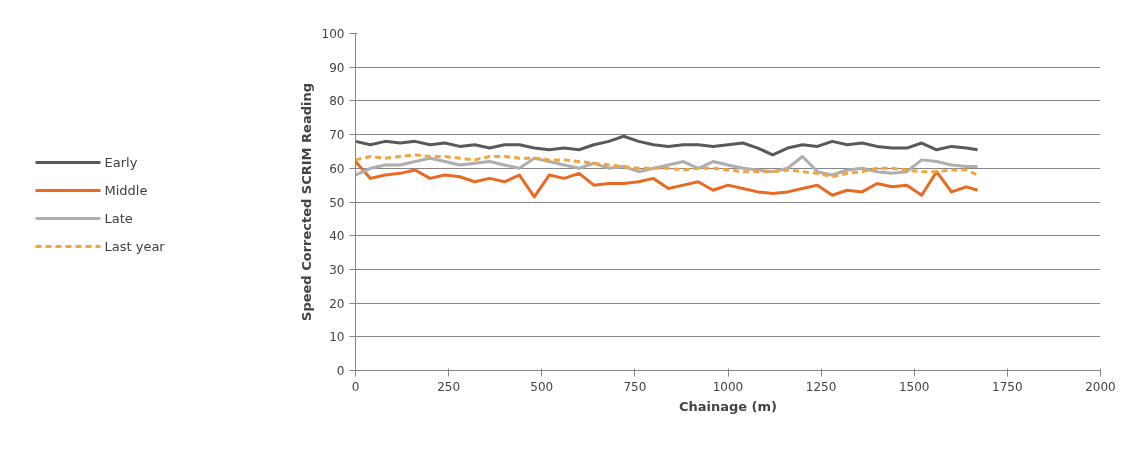 The height and width of the screenshot is (470, 1141). I want to click on x-tick-label: 0, so click(355, 386).